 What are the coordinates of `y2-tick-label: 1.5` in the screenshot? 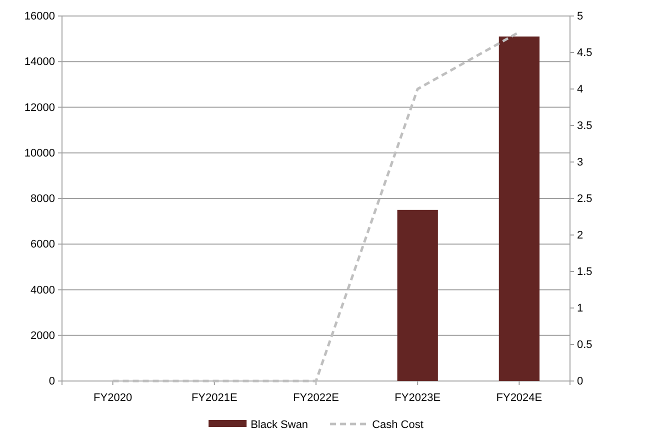 It's located at (584, 272).